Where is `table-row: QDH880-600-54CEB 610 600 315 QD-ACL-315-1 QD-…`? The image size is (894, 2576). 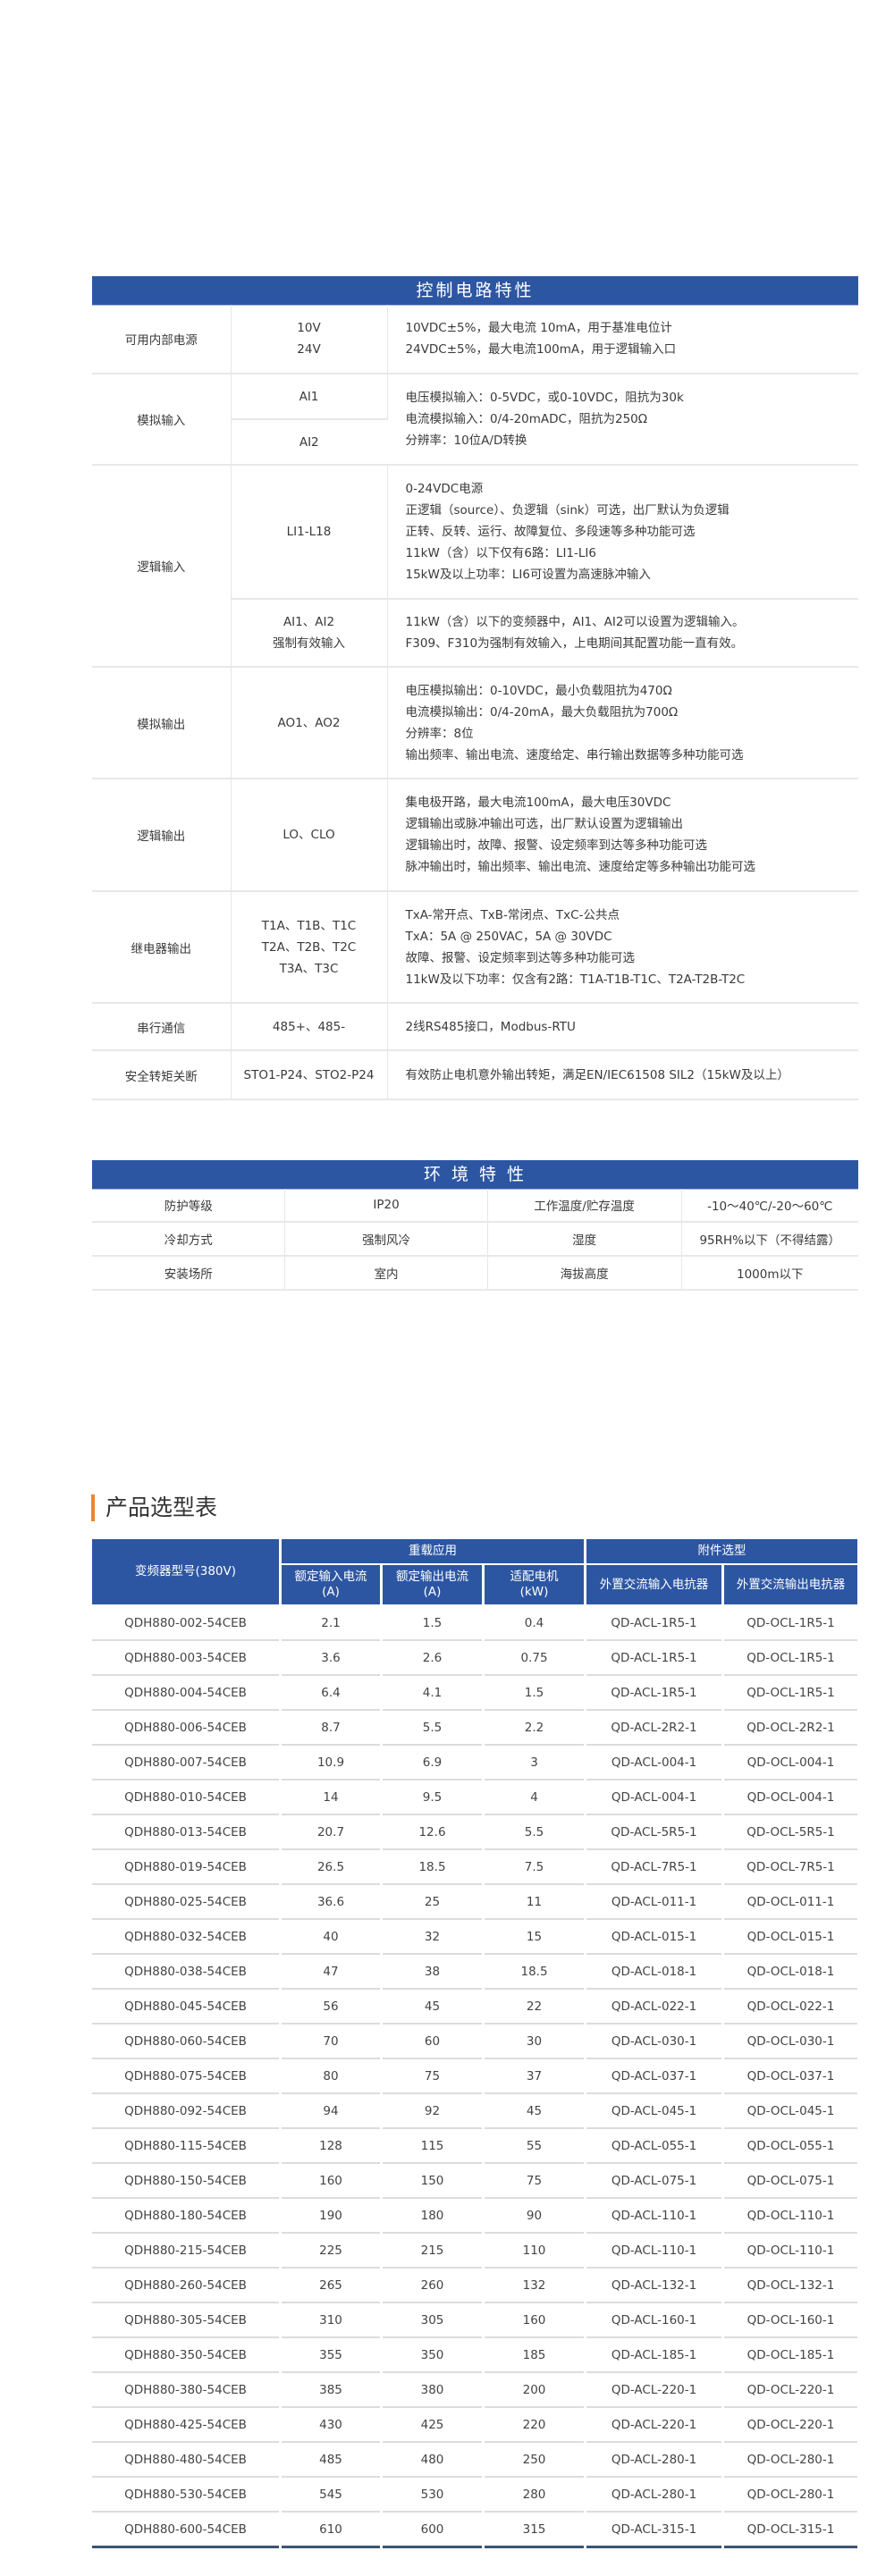
table-row: QDH880-600-54CEB 610 600 315 QD-ACL-315-1 QD-… is located at coordinates (475, 2531).